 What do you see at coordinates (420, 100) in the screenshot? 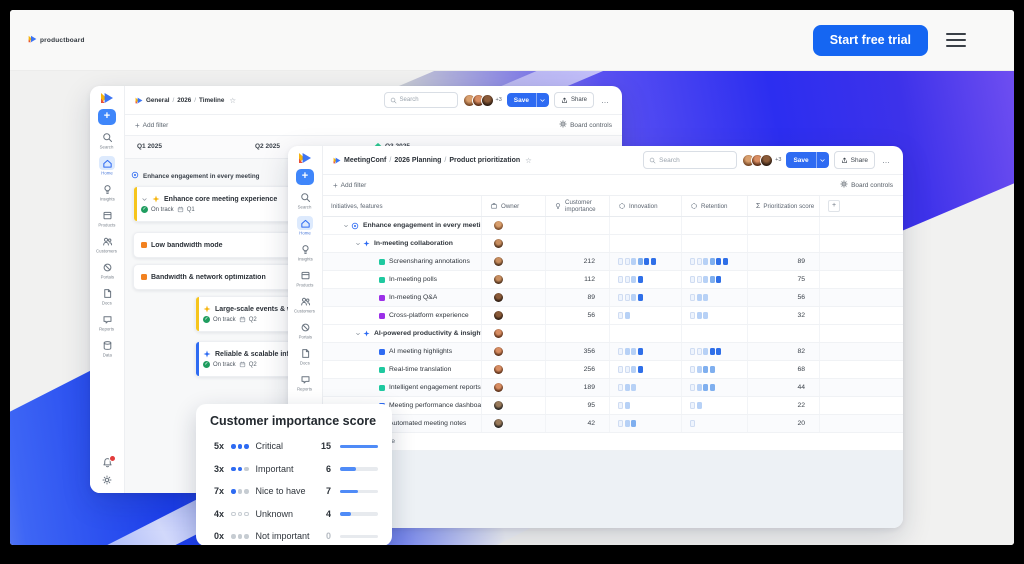
I see `search-input: Search` at bounding box center [420, 100].